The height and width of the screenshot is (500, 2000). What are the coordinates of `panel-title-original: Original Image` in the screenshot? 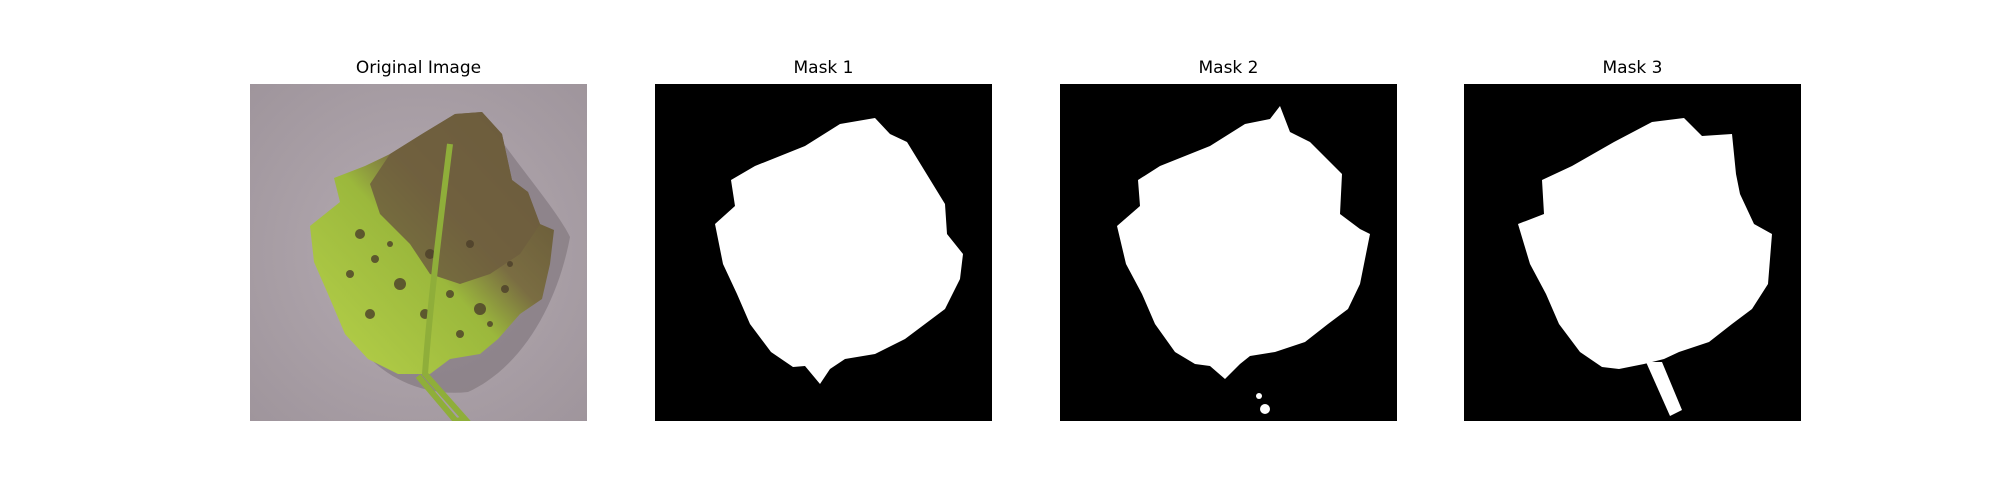 It's located at (418, 68).